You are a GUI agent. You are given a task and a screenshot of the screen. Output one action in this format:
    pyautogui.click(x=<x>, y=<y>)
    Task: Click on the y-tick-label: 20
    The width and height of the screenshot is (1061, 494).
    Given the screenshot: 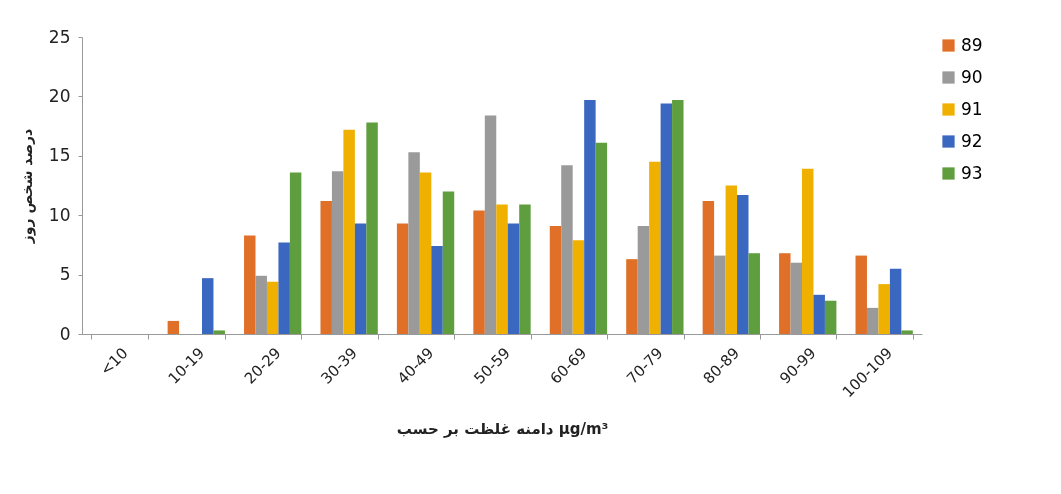 What is the action you would take?
    pyautogui.click(x=59, y=95)
    